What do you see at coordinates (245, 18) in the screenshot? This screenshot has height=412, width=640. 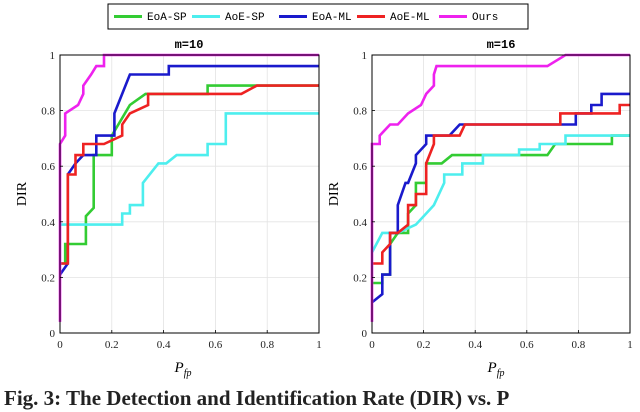 I see `legend-label-aoe-sp: AoE-SP` at bounding box center [245, 18].